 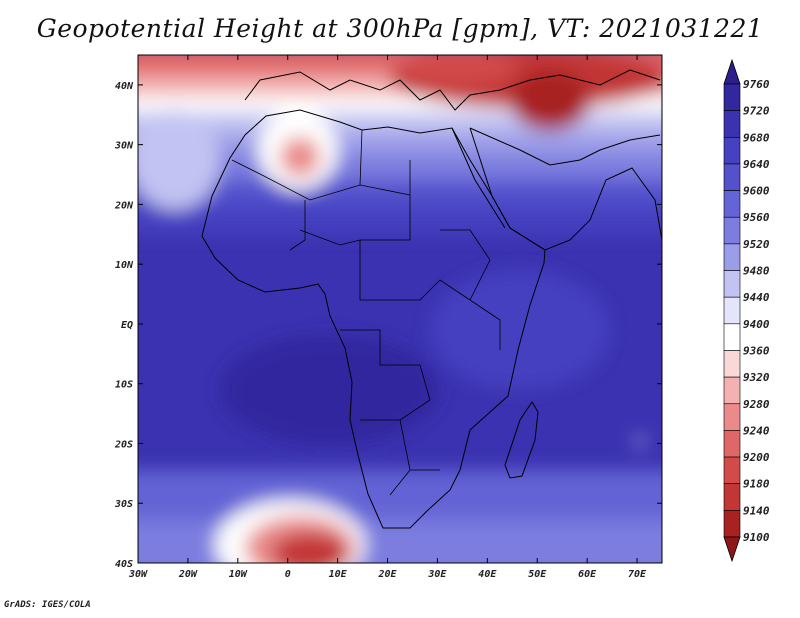 I want to click on colorbar-label: 9200, so click(x=756, y=457).